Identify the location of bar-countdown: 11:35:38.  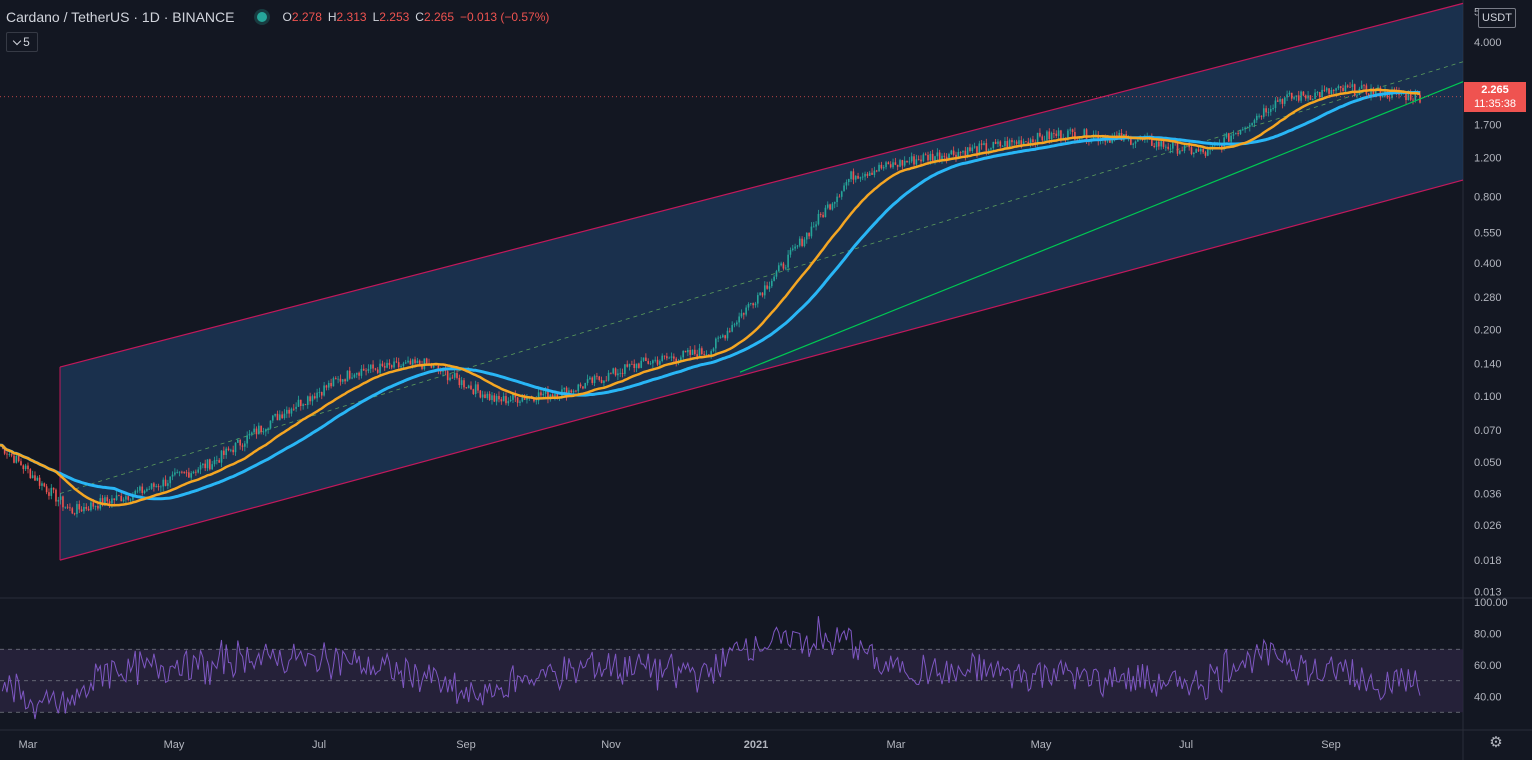
(1494, 104).